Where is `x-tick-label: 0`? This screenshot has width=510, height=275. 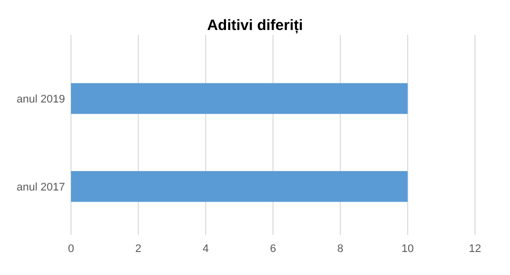 x-tick-label: 0 is located at coordinates (71, 249).